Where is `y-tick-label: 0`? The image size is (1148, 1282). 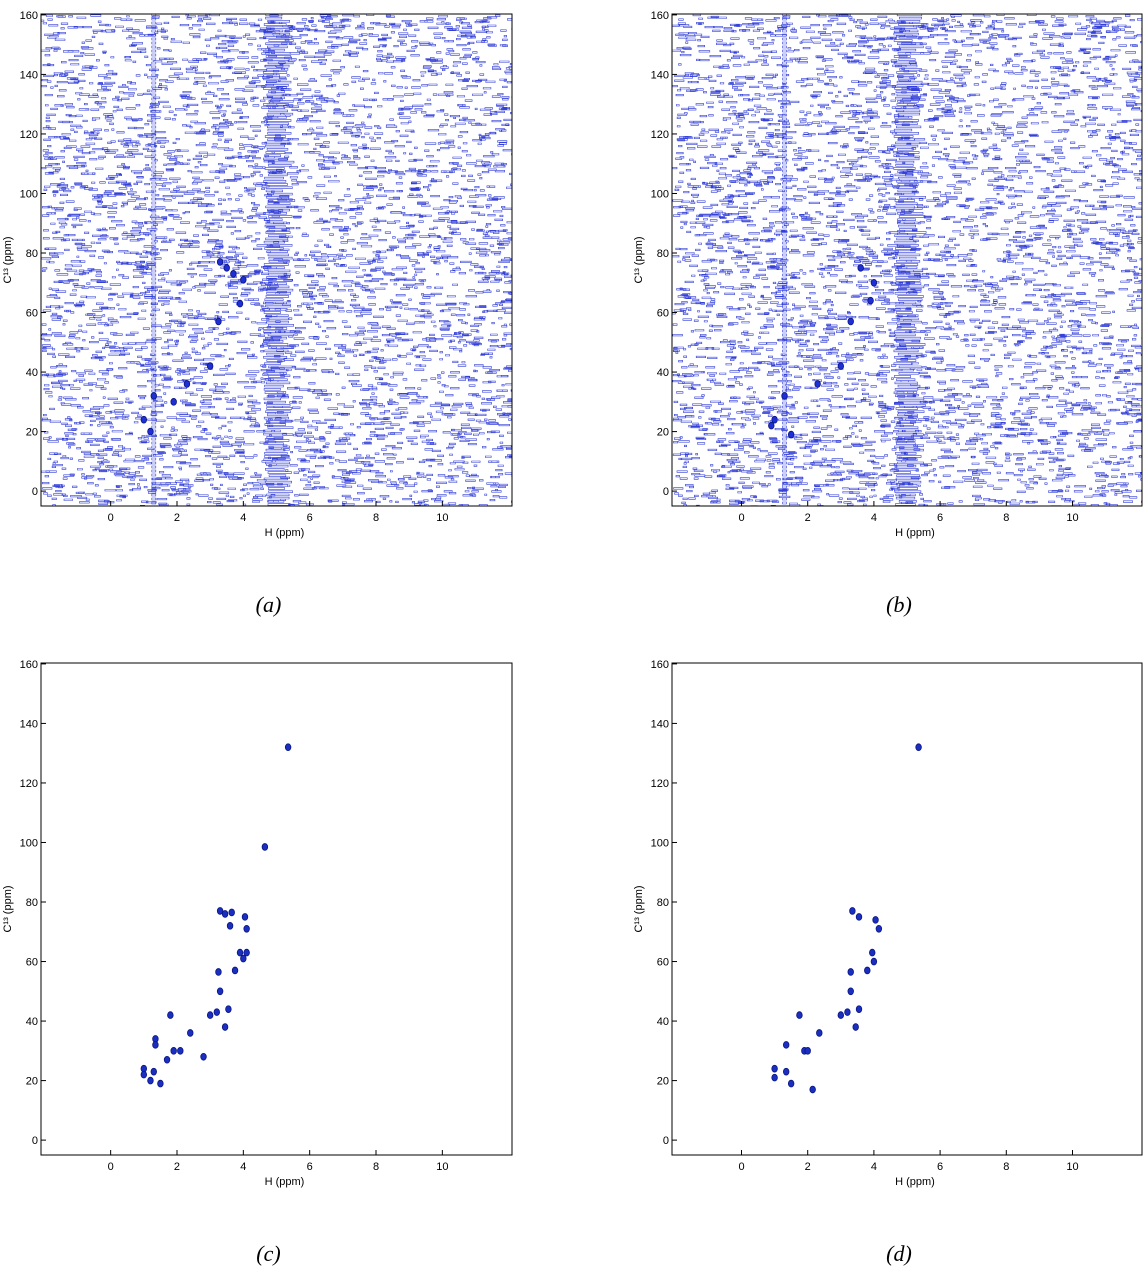
y-tick-label: 0 is located at coordinates (35, 492).